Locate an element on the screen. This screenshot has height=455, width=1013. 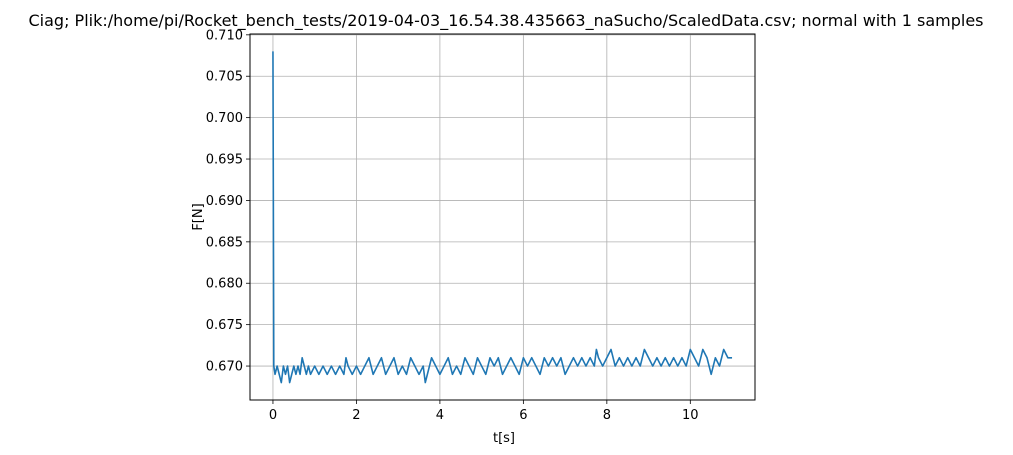
x-tick-label: 6 is located at coordinates (523, 415).